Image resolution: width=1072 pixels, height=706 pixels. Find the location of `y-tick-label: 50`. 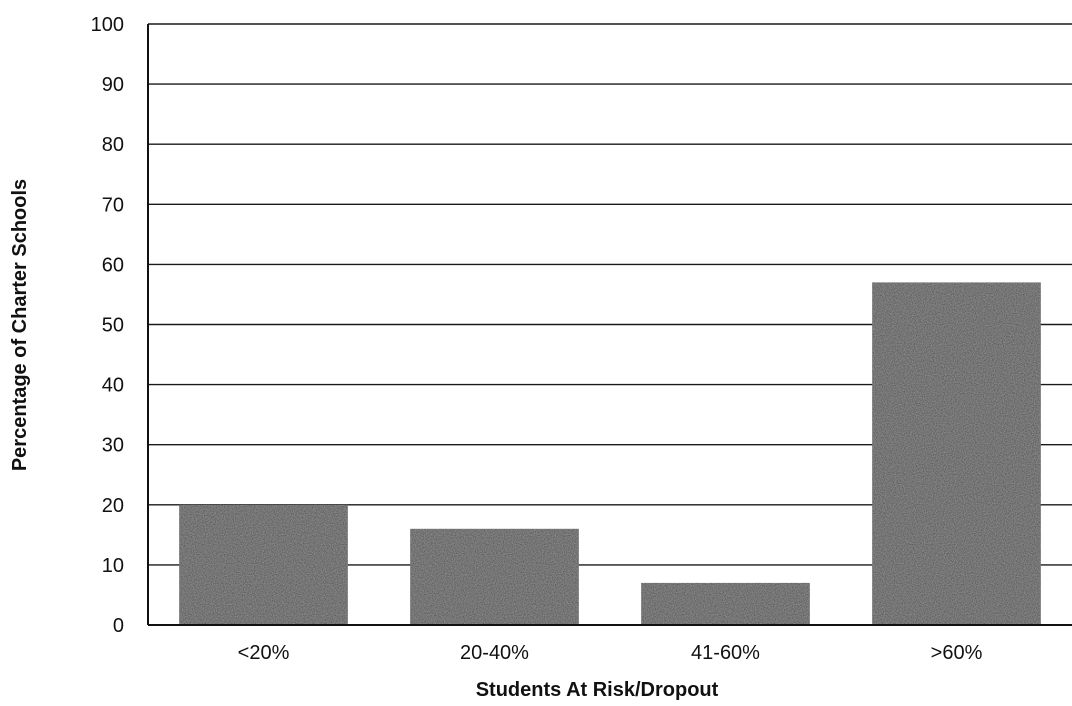

y-tick-label: 50 is located at coordinates (113, 326).